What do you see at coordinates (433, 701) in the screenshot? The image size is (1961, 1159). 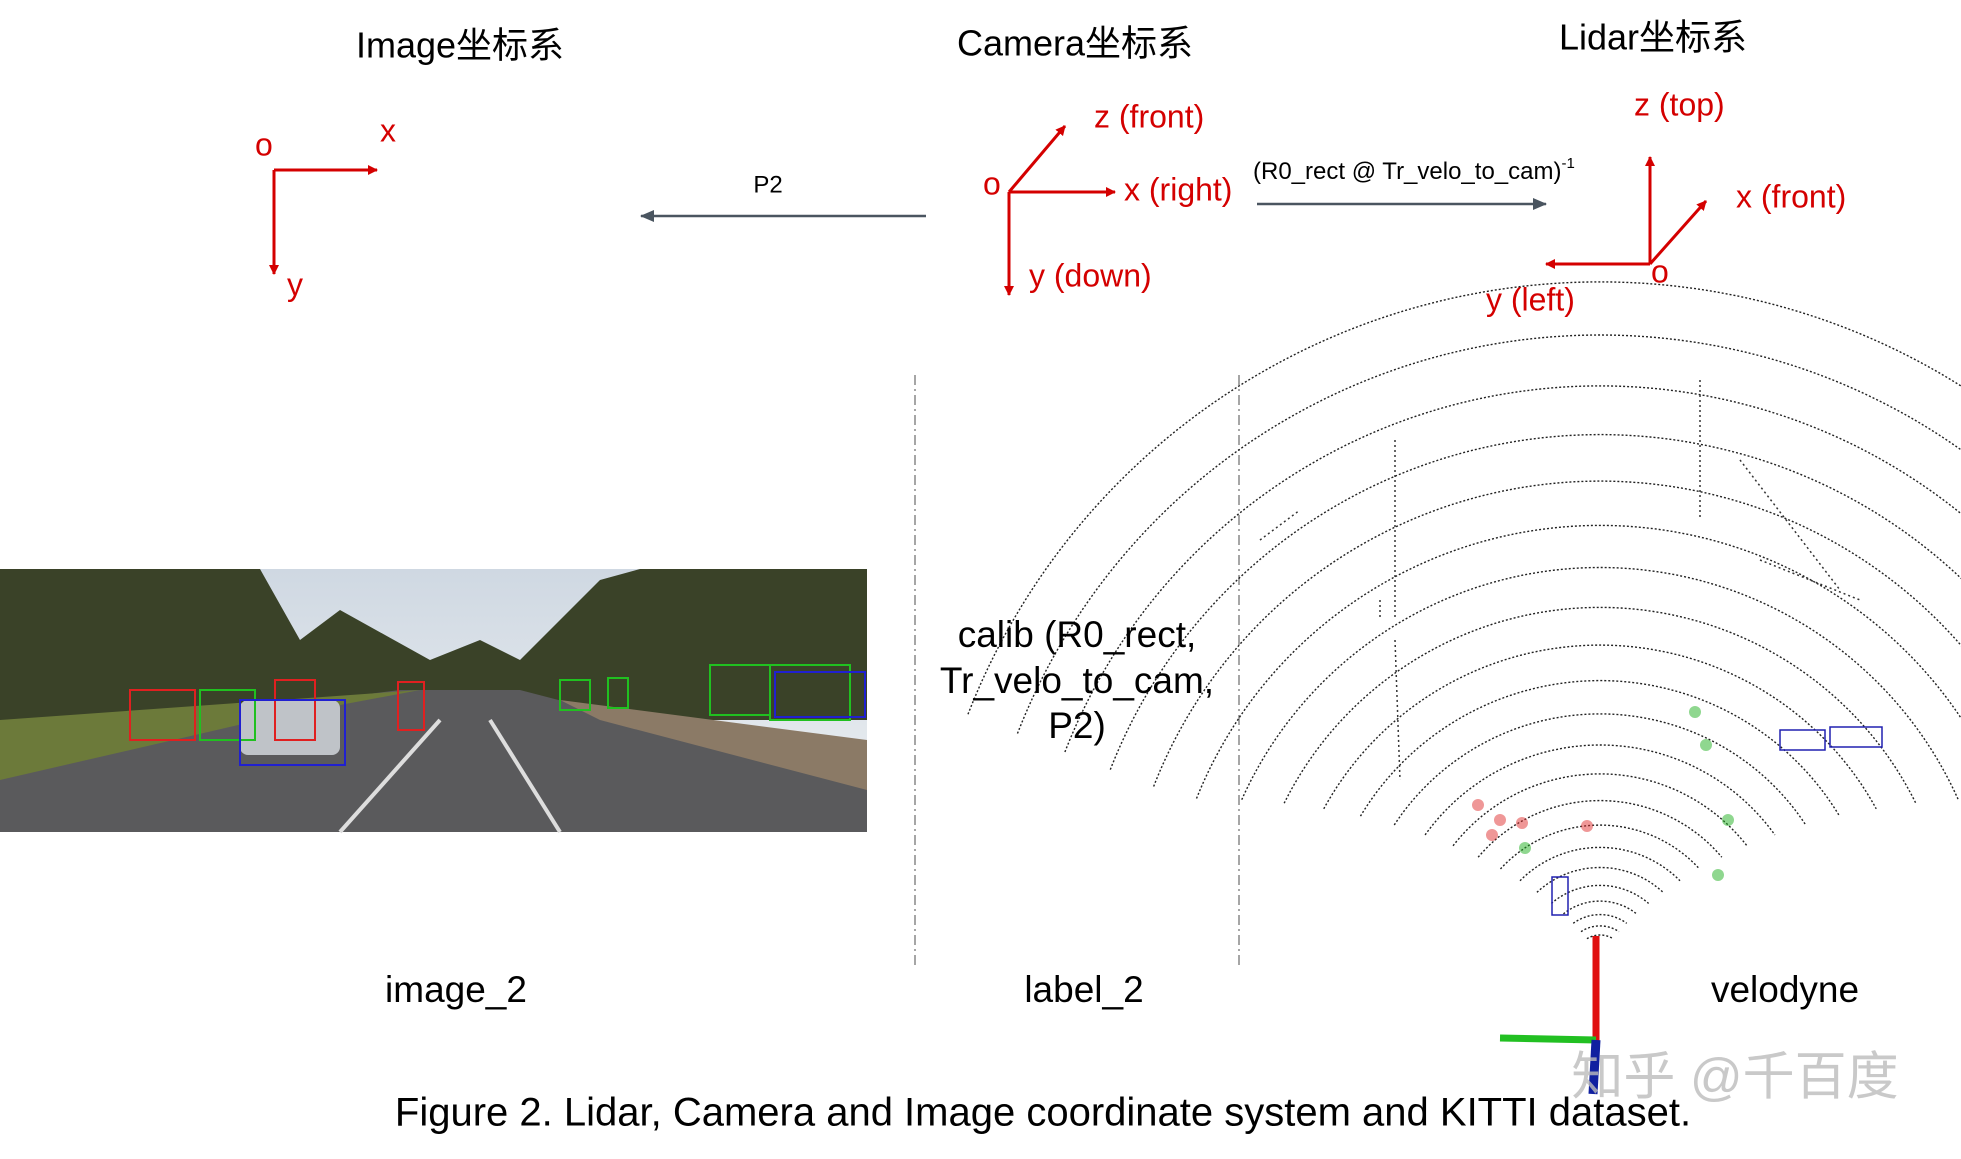 I see `camera-image` at bounding box center [433, 701].